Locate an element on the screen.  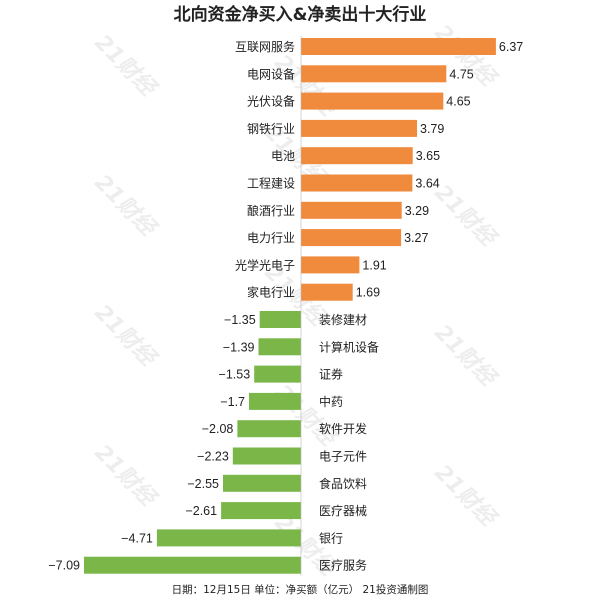
category-label-4: 钢铁行业 is located at coordinates (271, 129).